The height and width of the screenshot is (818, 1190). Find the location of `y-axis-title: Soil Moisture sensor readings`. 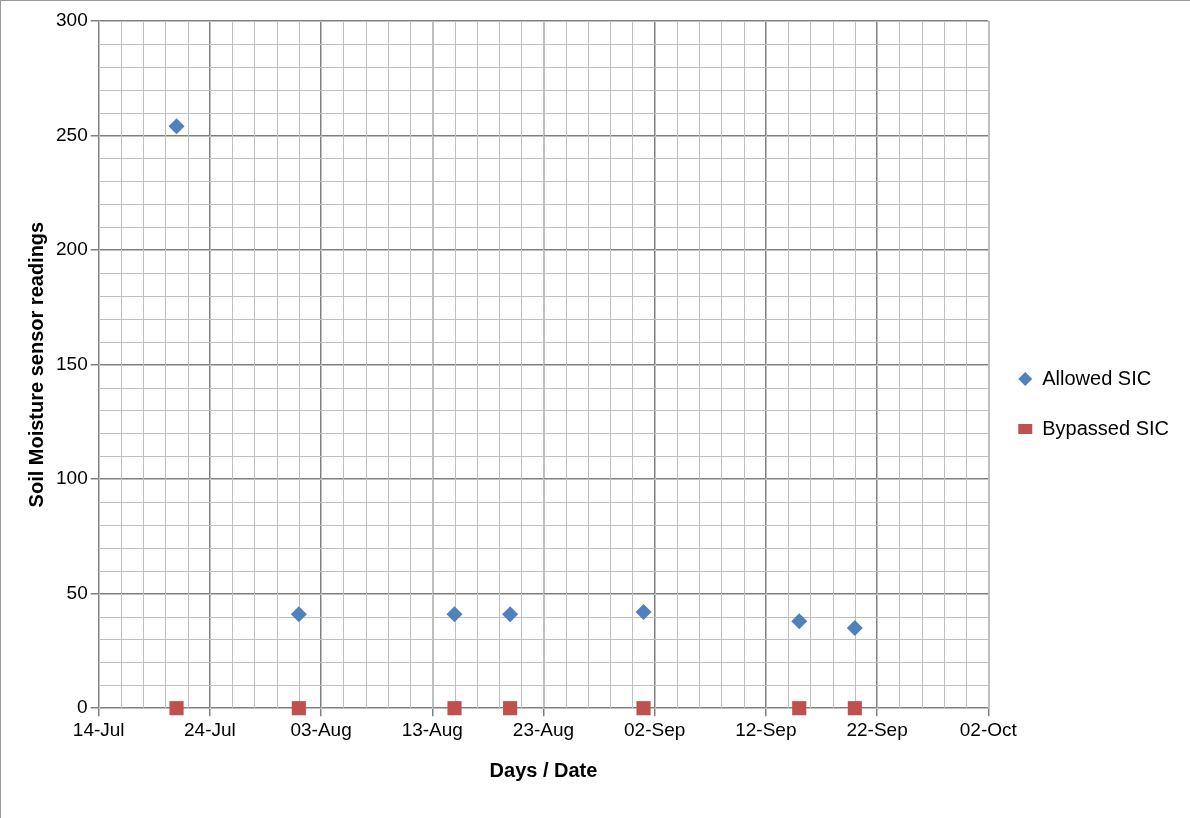

y-axis-title: Soil Moisture sensor readings is located at coordinates (35, 364).